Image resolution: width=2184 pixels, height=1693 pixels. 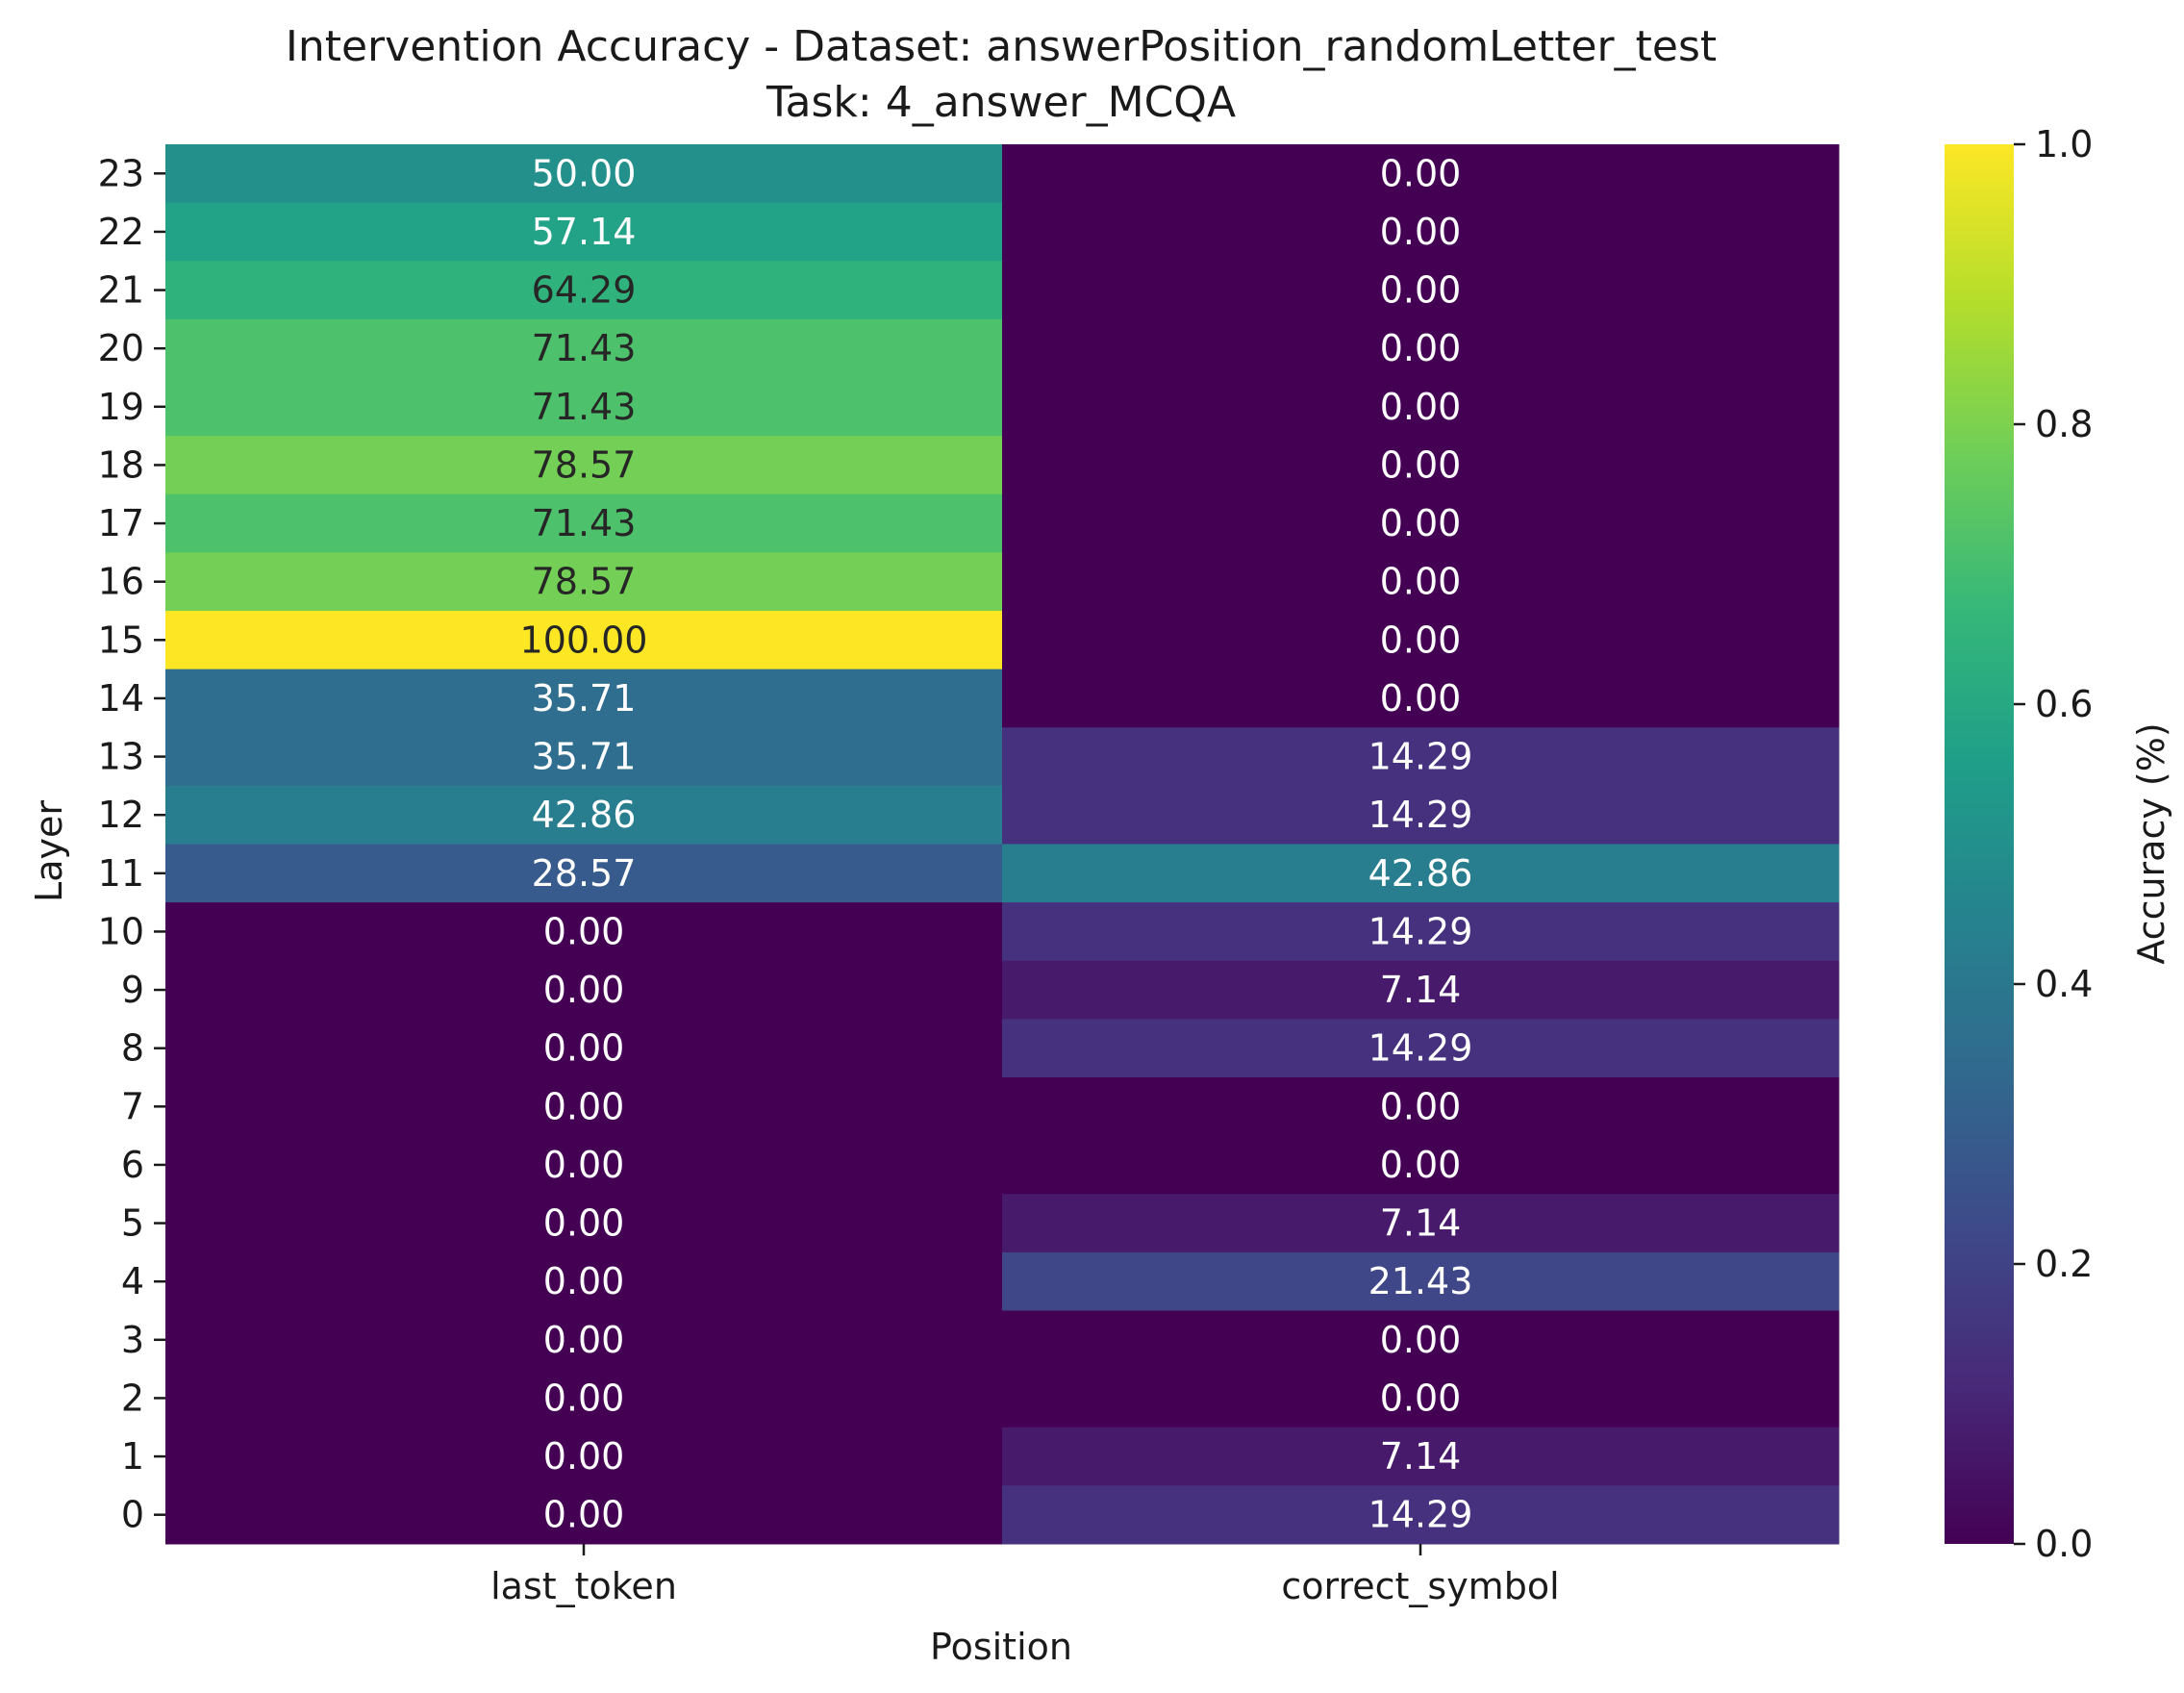 What do you see at coordinates (133, 1165) in the screenshot?
I see `y-tick-label: 6` at bounding box center [133, 1165].